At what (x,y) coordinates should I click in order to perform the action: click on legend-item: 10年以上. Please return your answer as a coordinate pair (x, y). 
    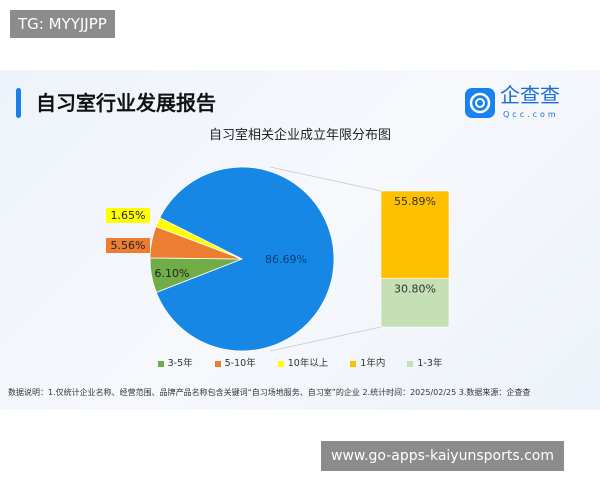
    Looking at the image, I should click on (303, 364).